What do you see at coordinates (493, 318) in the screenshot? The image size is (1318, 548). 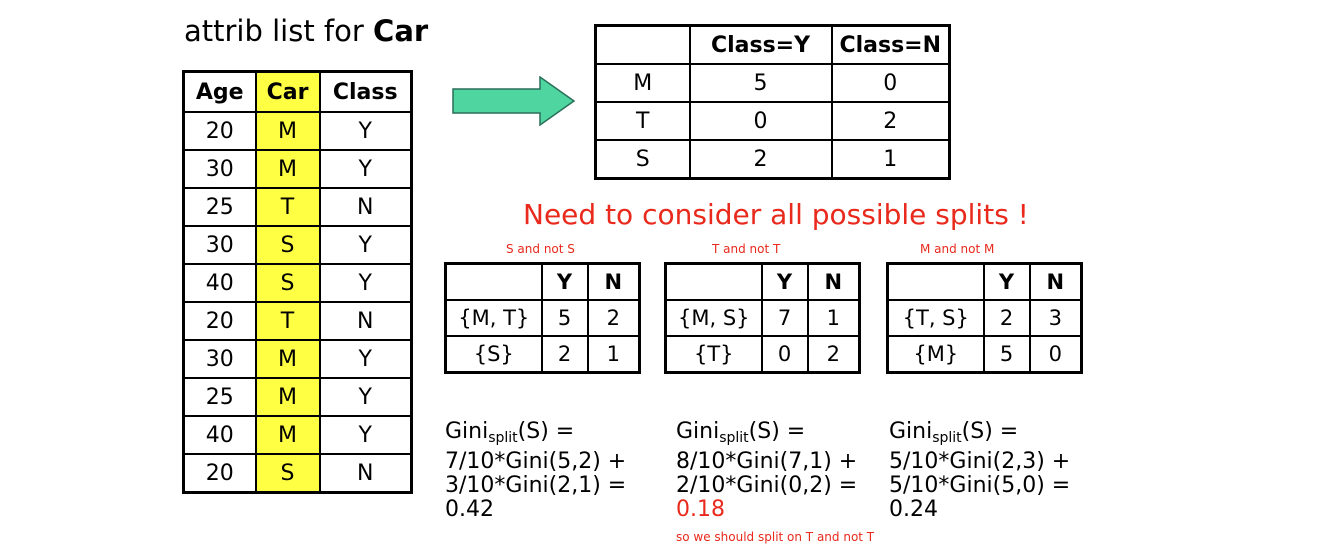 I see `row-label: {M, T}` at bounding box center [493, 318].